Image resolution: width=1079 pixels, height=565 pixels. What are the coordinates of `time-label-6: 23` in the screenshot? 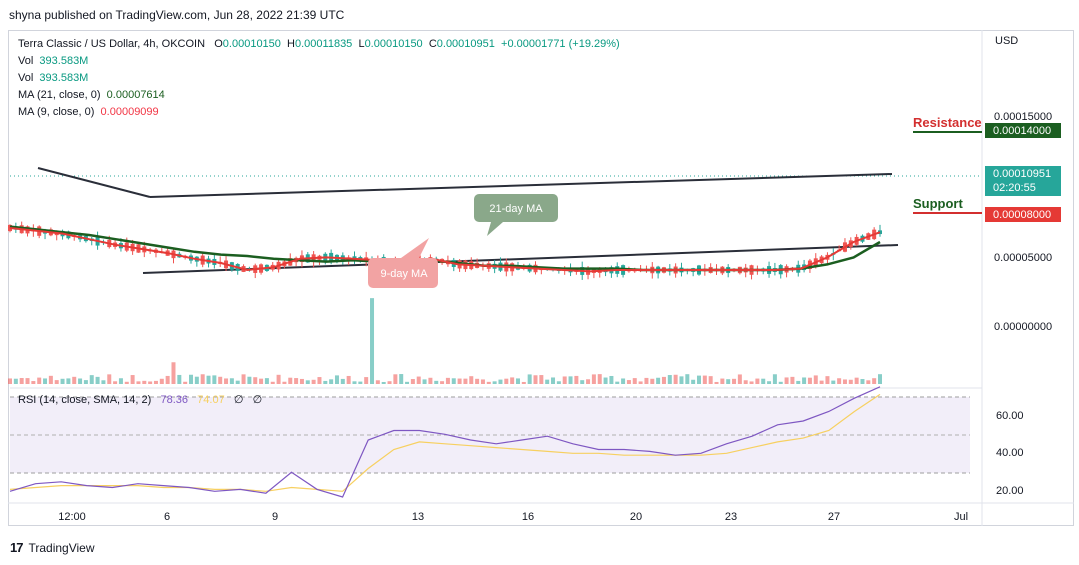 It's located at (731, 517).